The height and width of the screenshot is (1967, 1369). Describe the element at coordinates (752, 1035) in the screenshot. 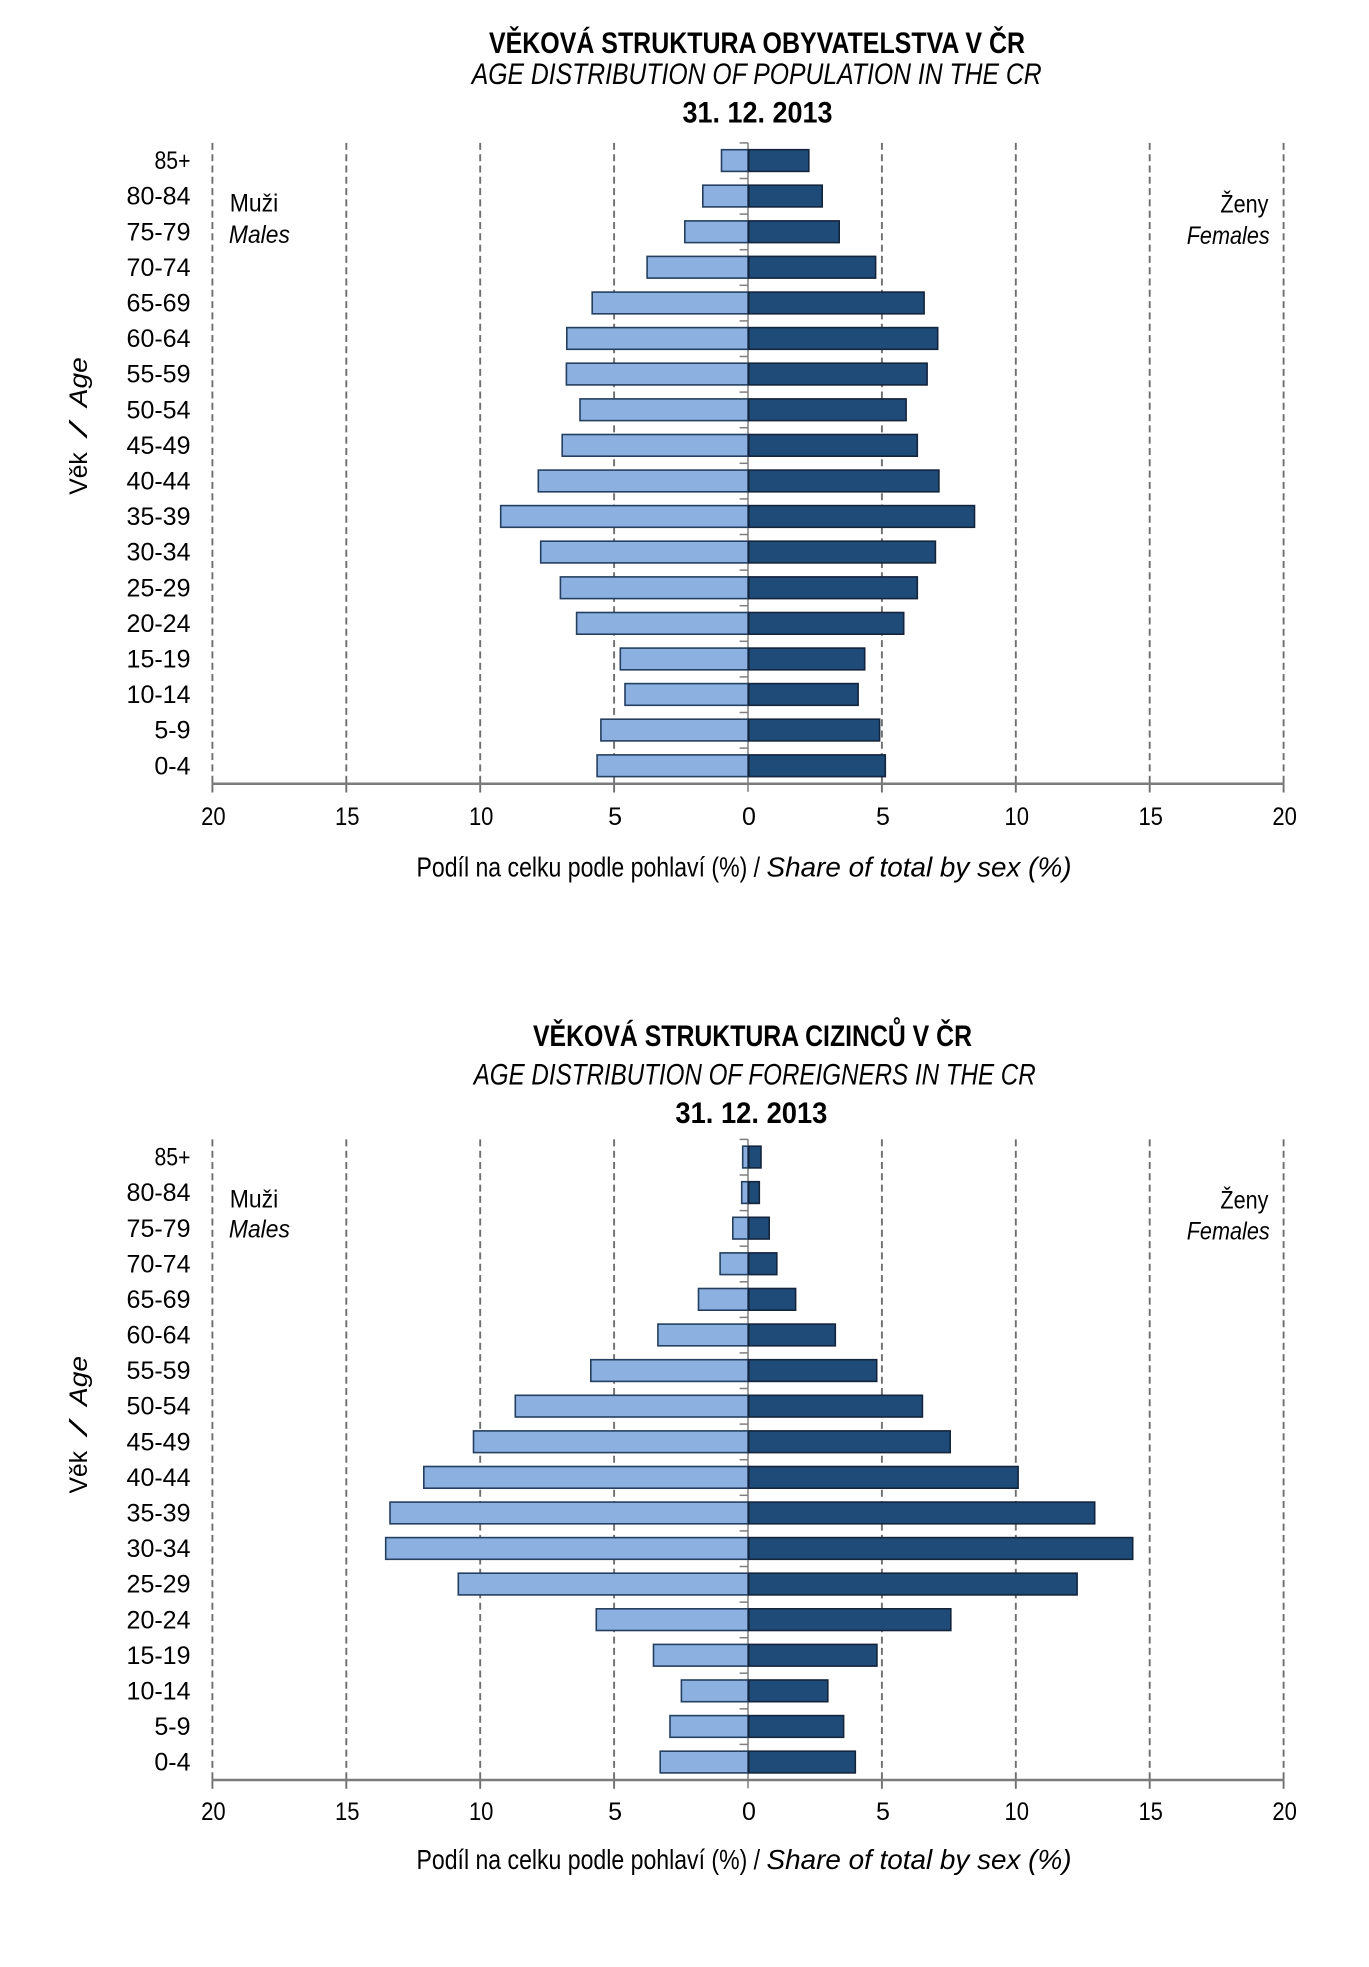

I see `svg-text: VĚKOVÁ STRUKTURA CIZINCŮ V ČR` at that location.